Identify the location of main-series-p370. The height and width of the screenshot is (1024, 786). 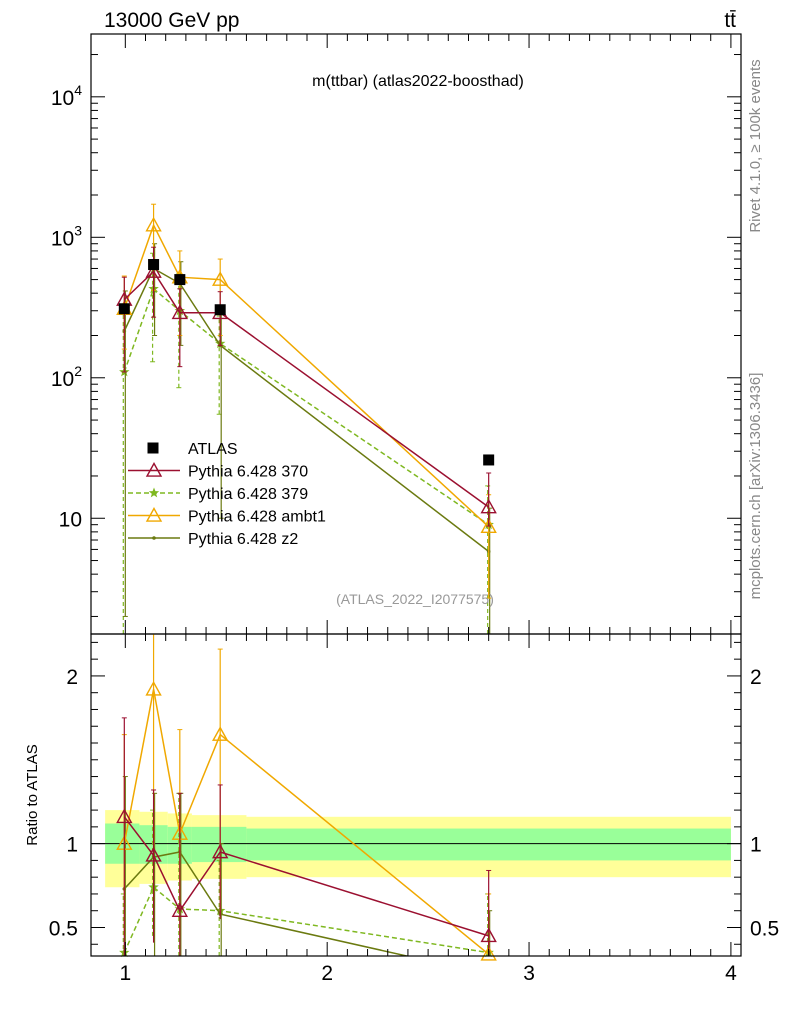
(306, 386).